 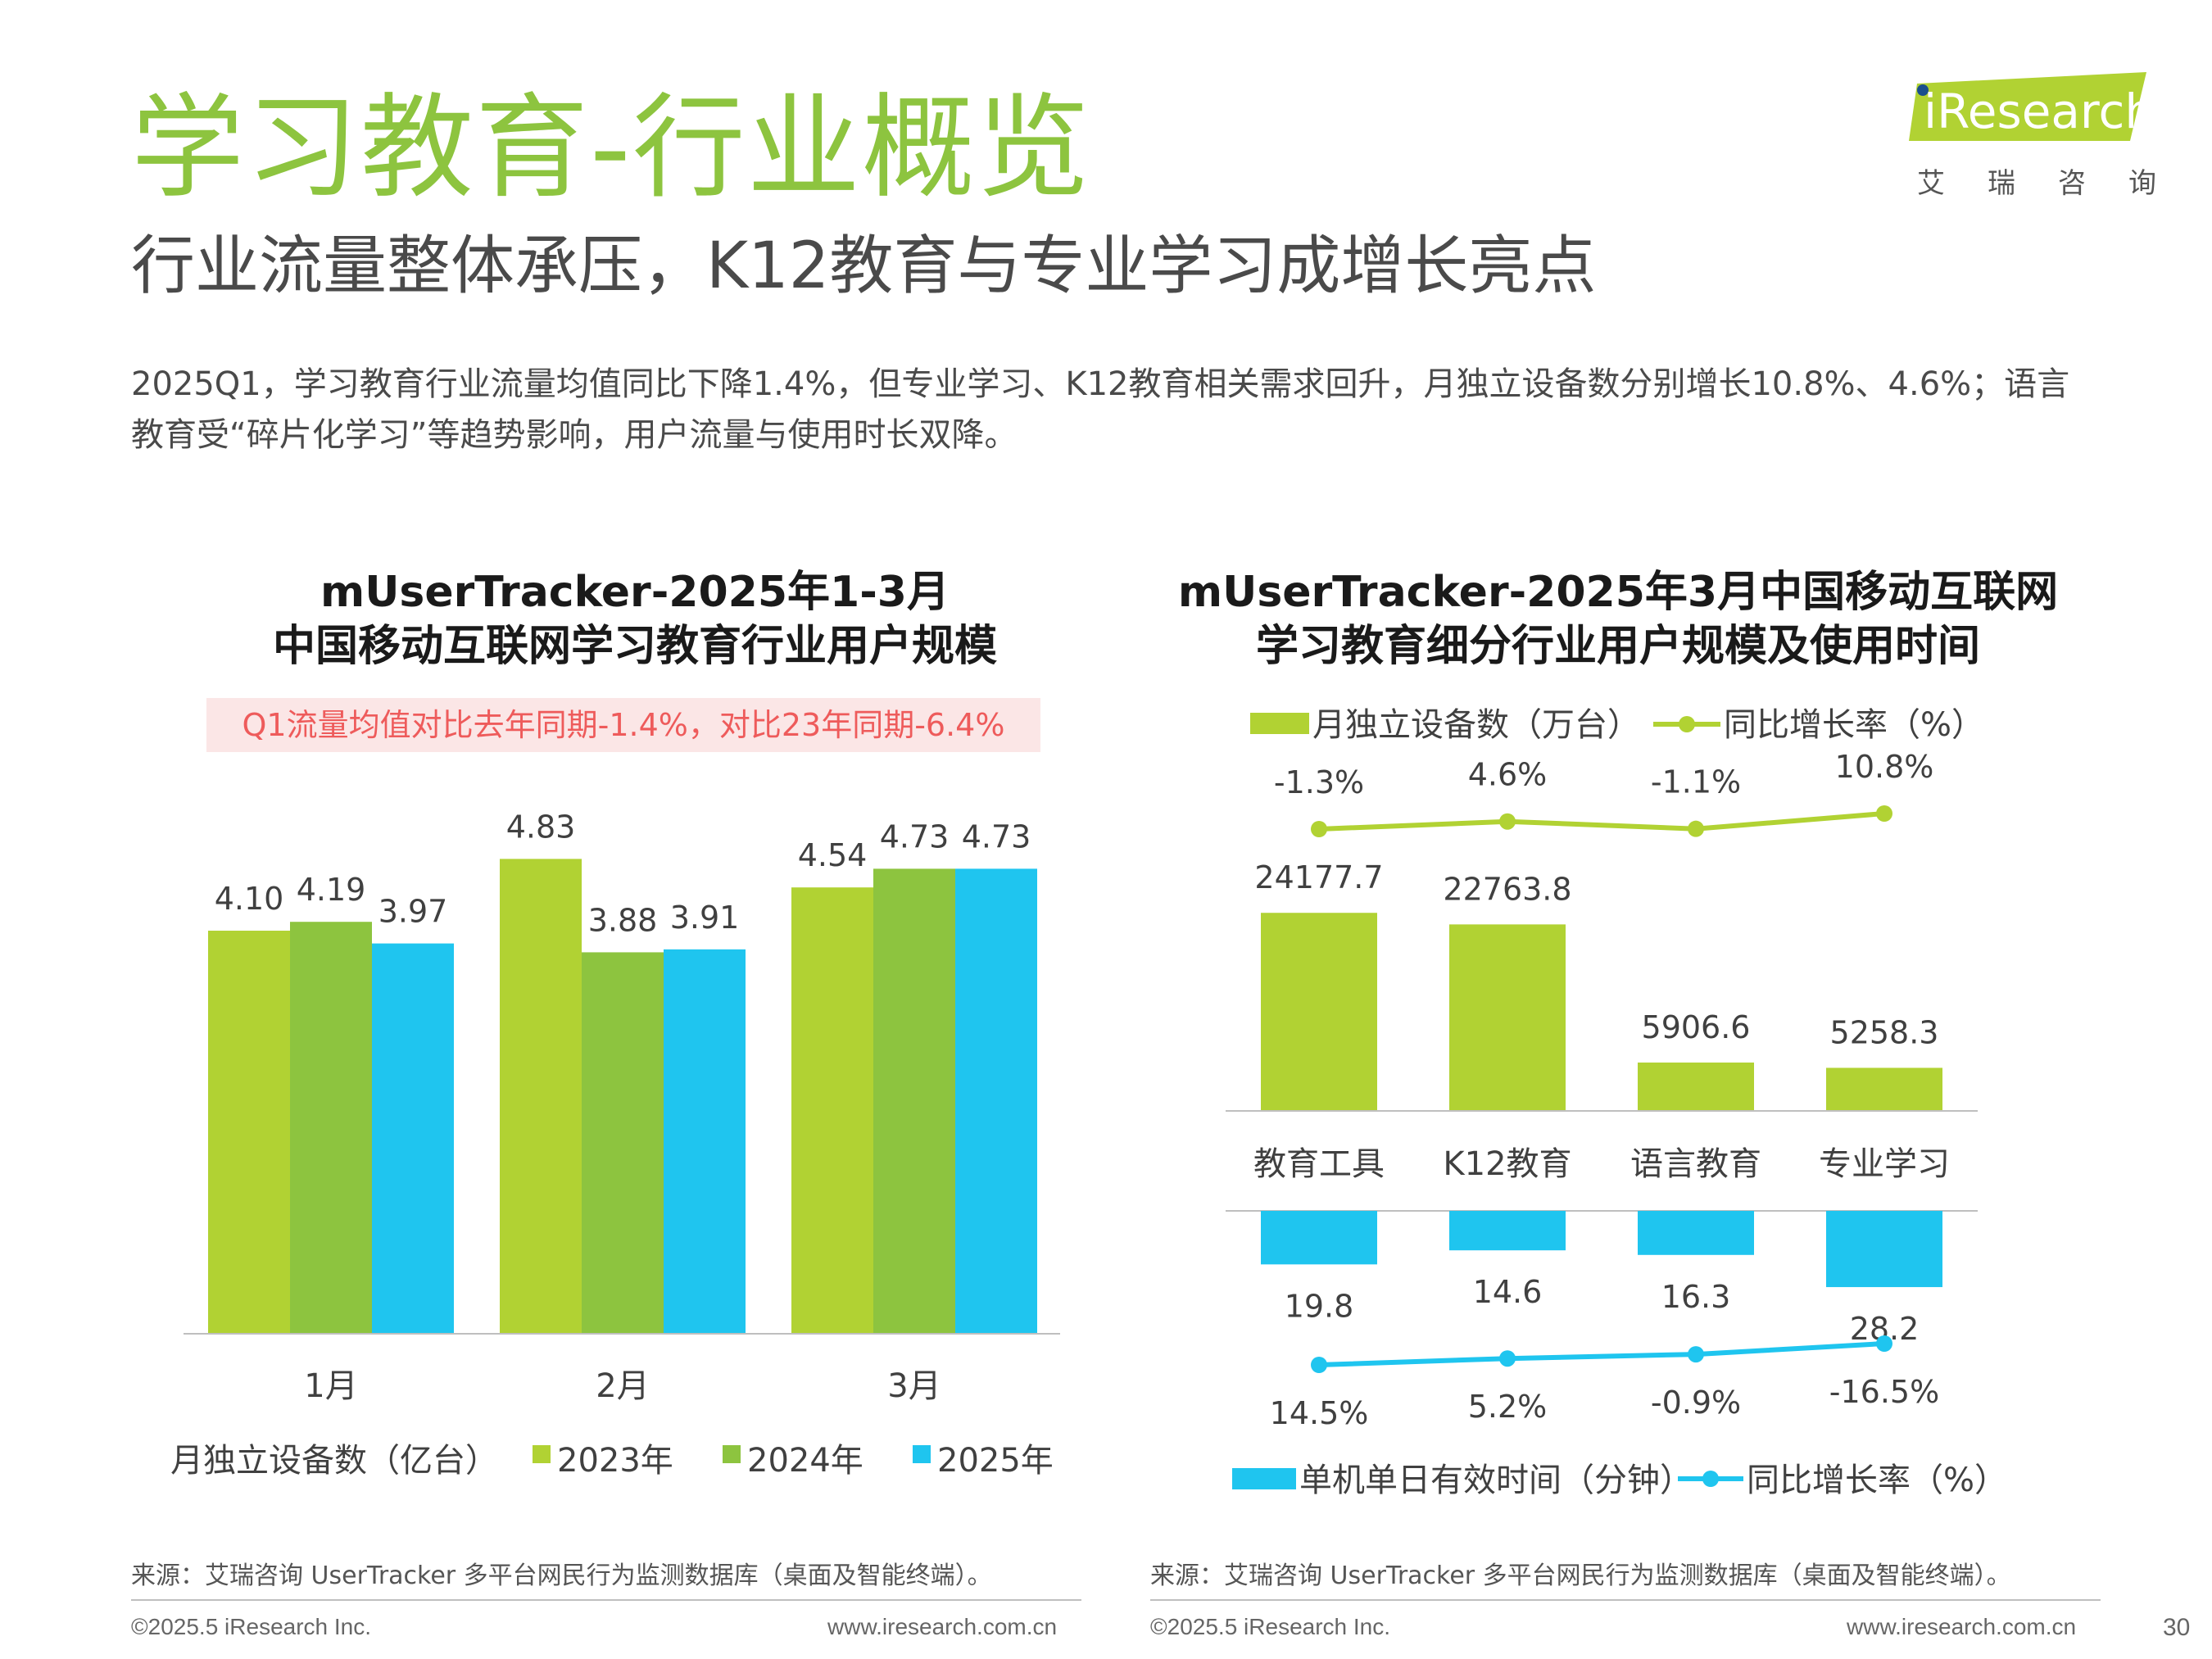 What do you see at coordinates (1710, 1479) in the screenshot?
I see `legend-marker-time-growth` at bounding box center [1710, 1479].